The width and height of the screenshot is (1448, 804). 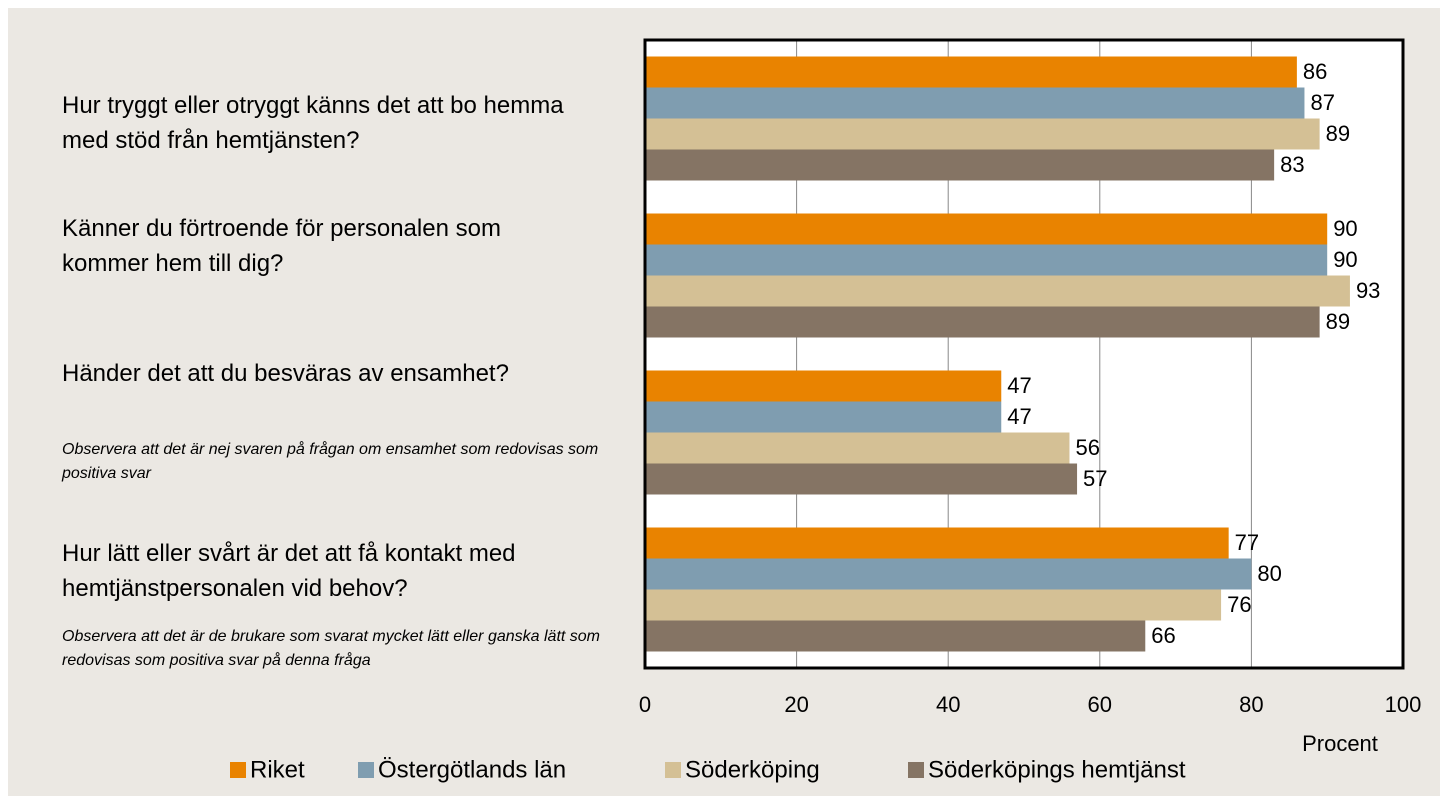 I want to click on category-label: Händer det att du besväras av ensamhet?, so click(x=285, y=373).